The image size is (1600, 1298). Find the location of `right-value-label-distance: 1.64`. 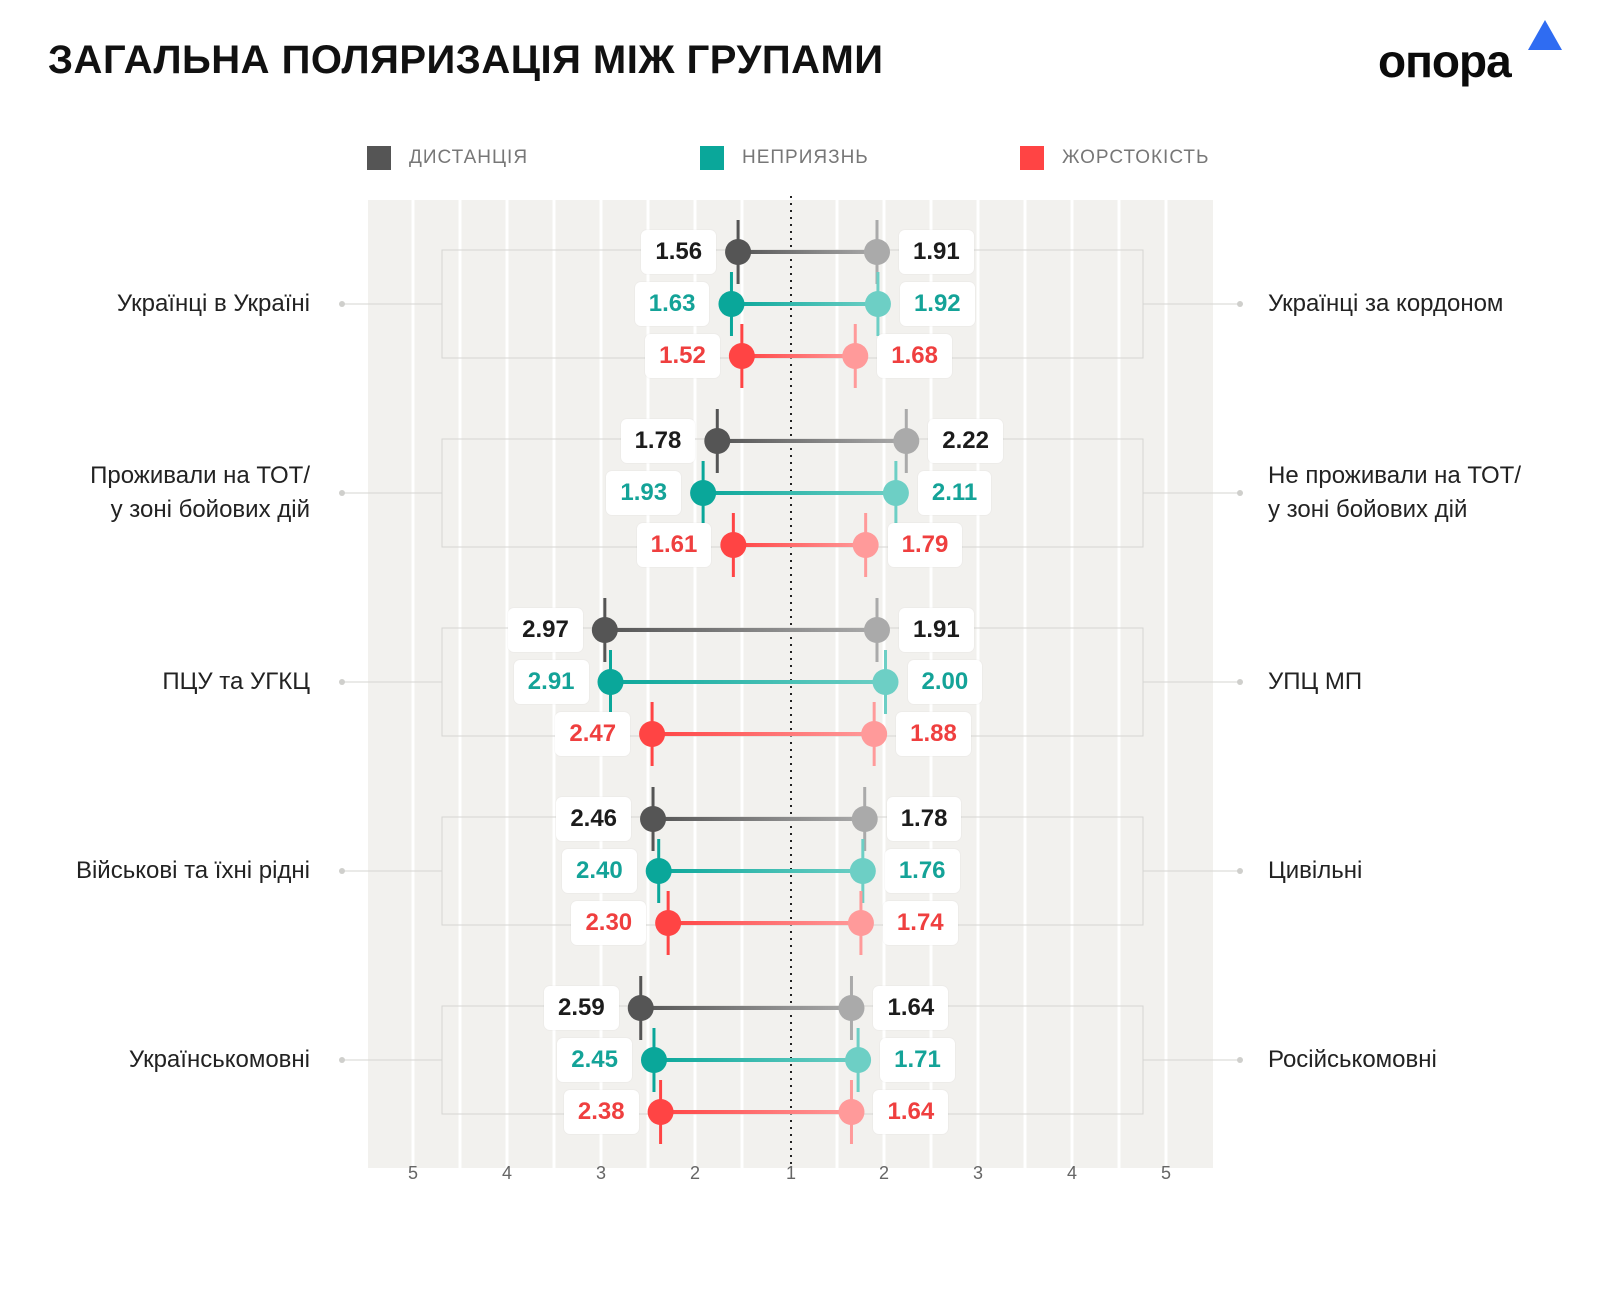

right-value-label-distance: 1.64 is located at coordinates (911, 1008).